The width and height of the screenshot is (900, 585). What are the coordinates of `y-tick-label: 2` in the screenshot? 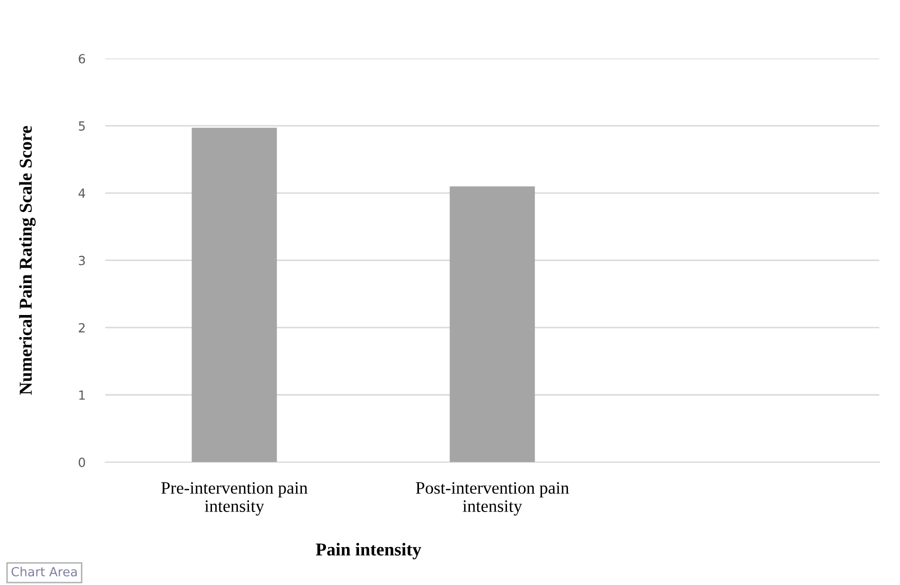 It's located at (81, 327).